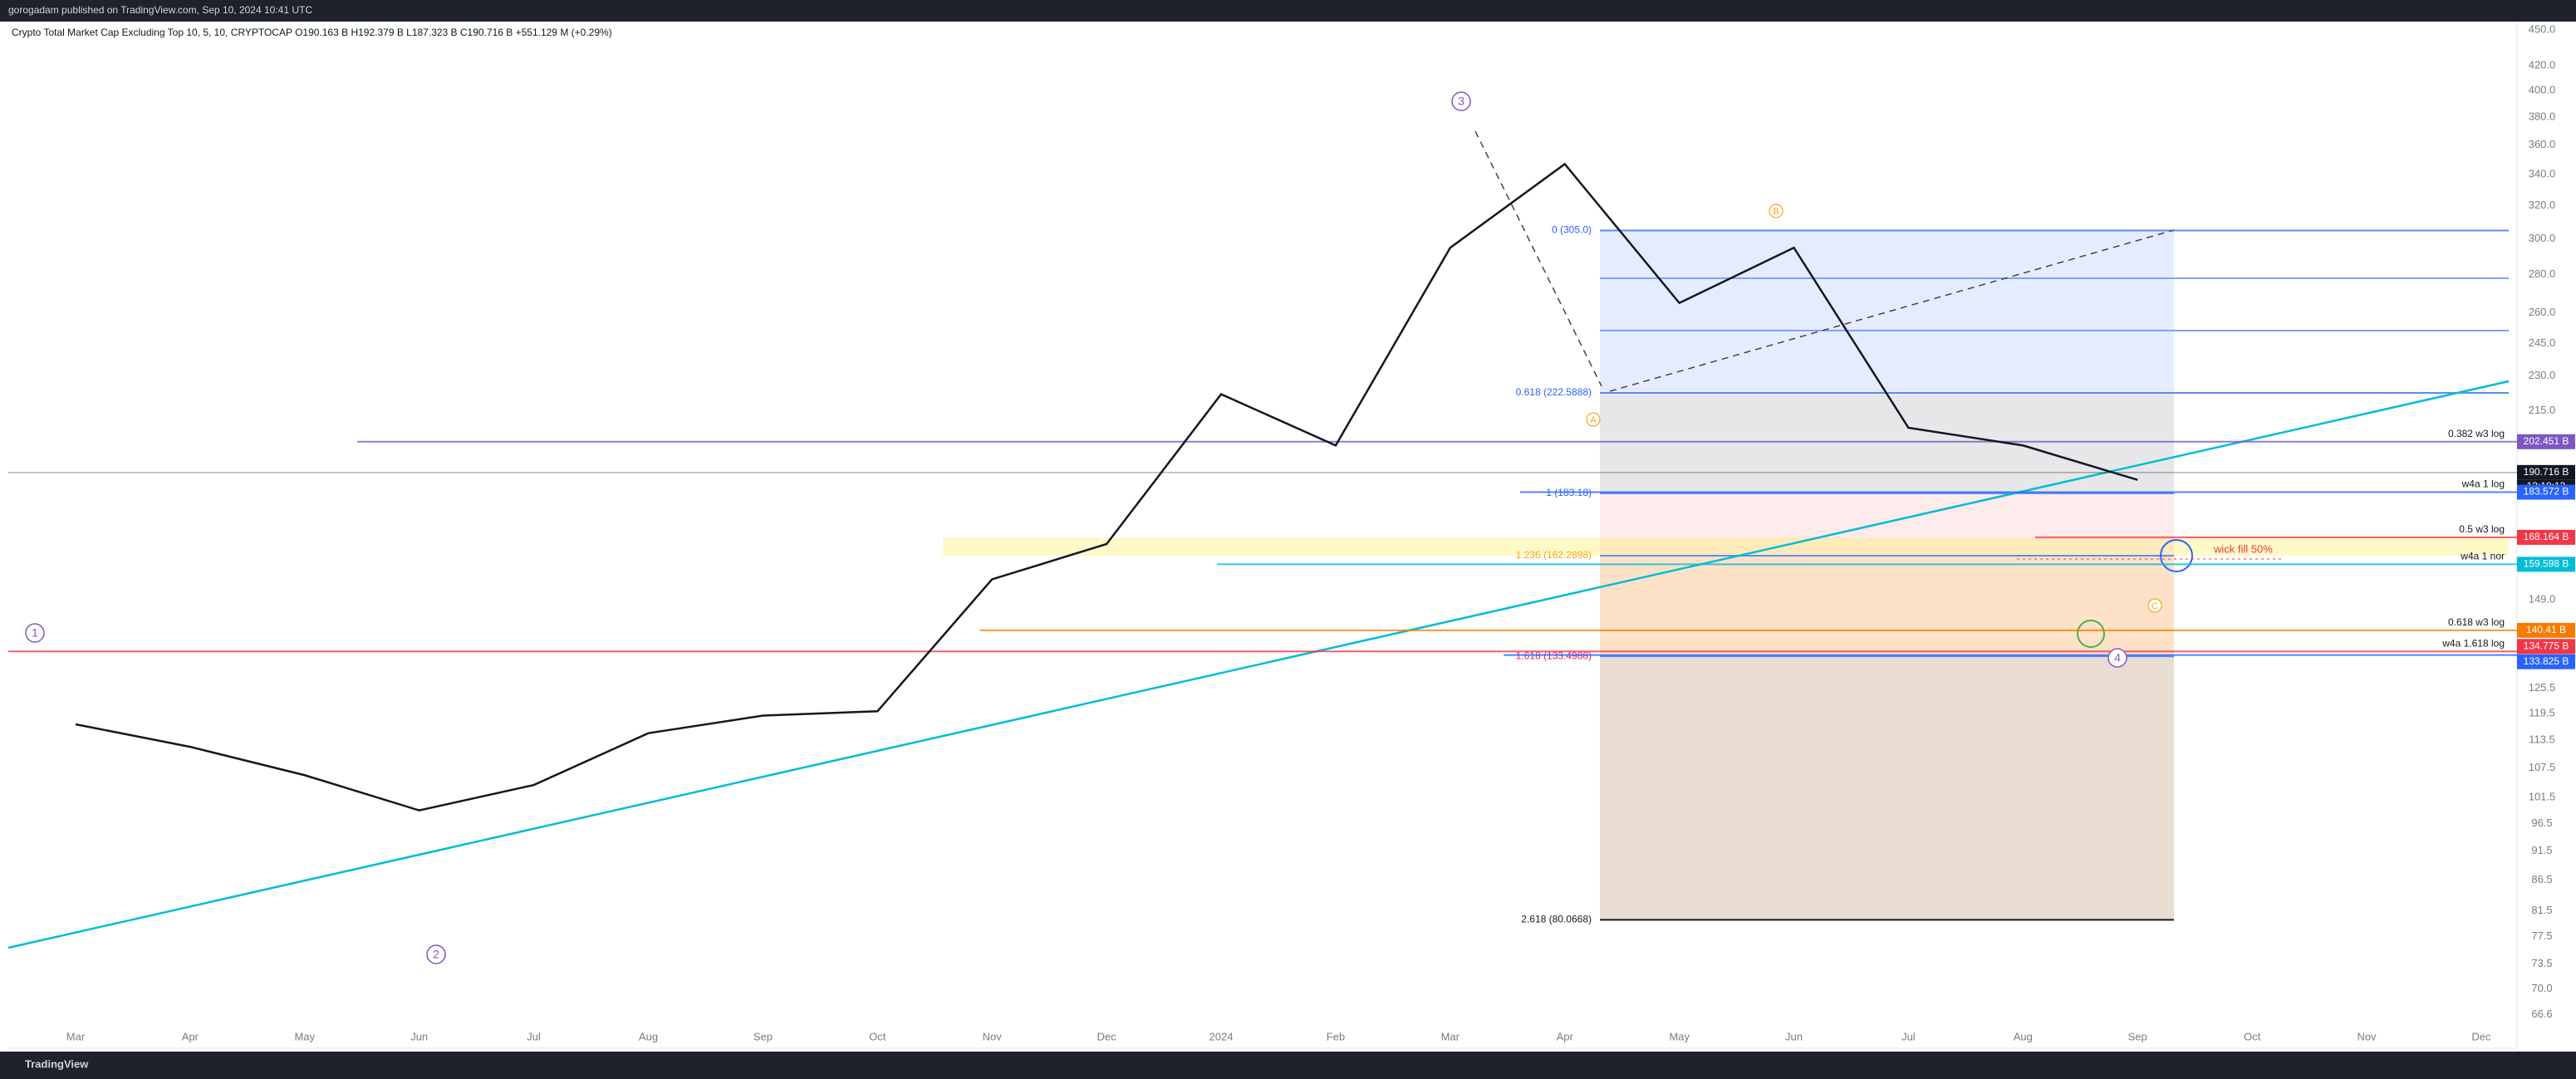  I want to click on level-label: w4a 1.618 log, so click(2473, 643).